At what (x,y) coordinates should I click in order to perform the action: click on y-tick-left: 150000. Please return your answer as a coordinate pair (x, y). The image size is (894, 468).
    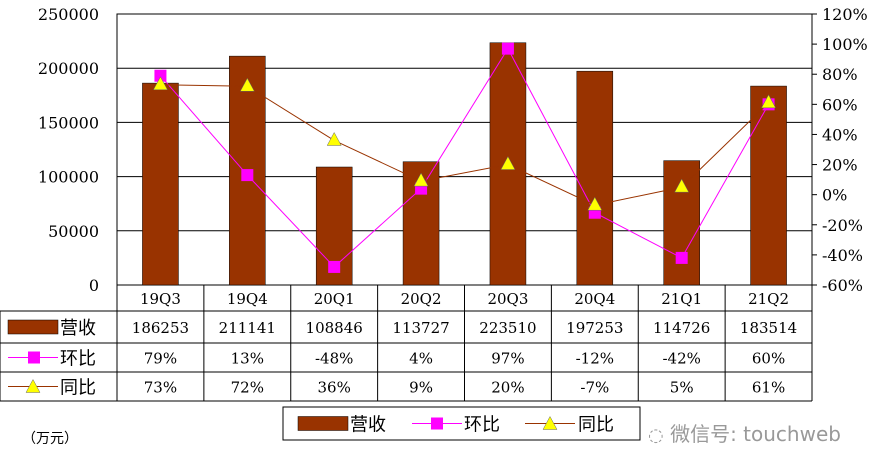
    Looking at the image, I should click on (68, 122).